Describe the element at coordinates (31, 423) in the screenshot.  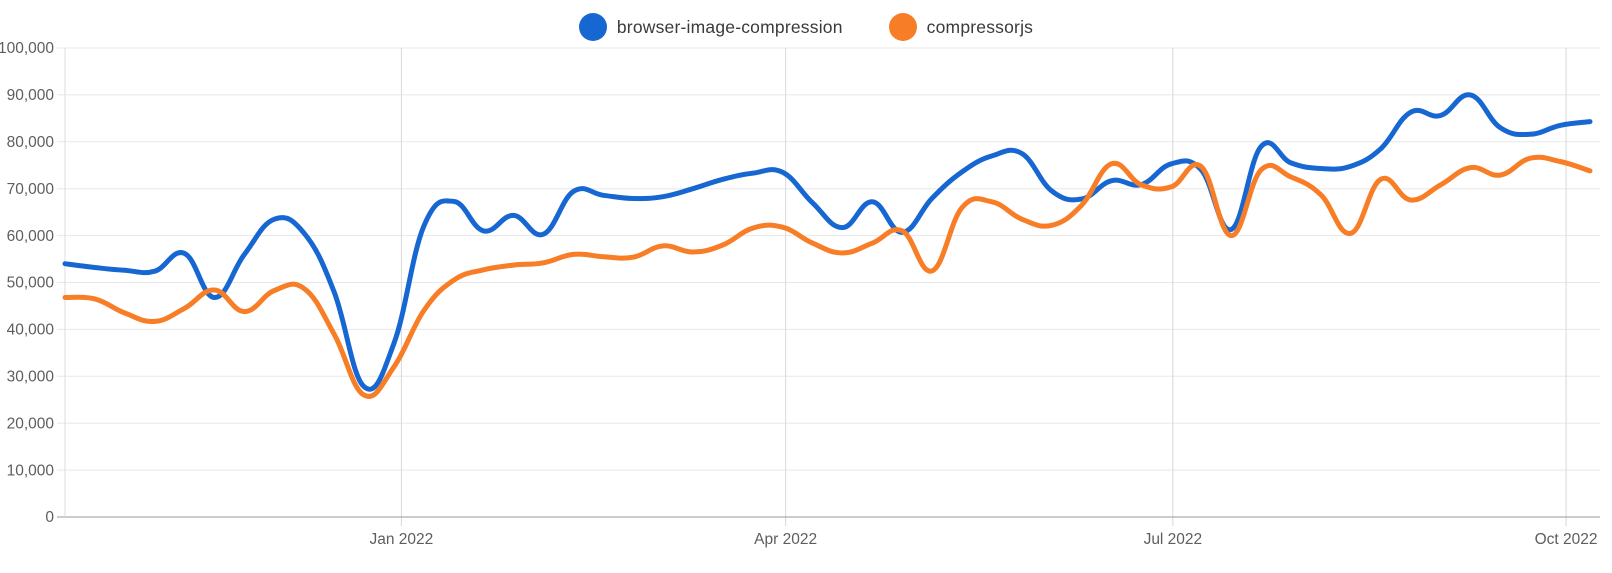
I see `y-axis-tick-label: 20,000` at that location.